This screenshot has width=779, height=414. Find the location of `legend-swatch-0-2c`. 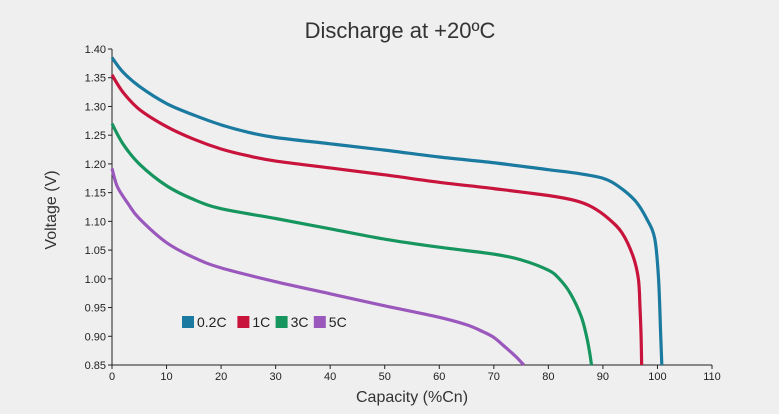

legend-swatch-0-2c is located at coordinates (188, 322).